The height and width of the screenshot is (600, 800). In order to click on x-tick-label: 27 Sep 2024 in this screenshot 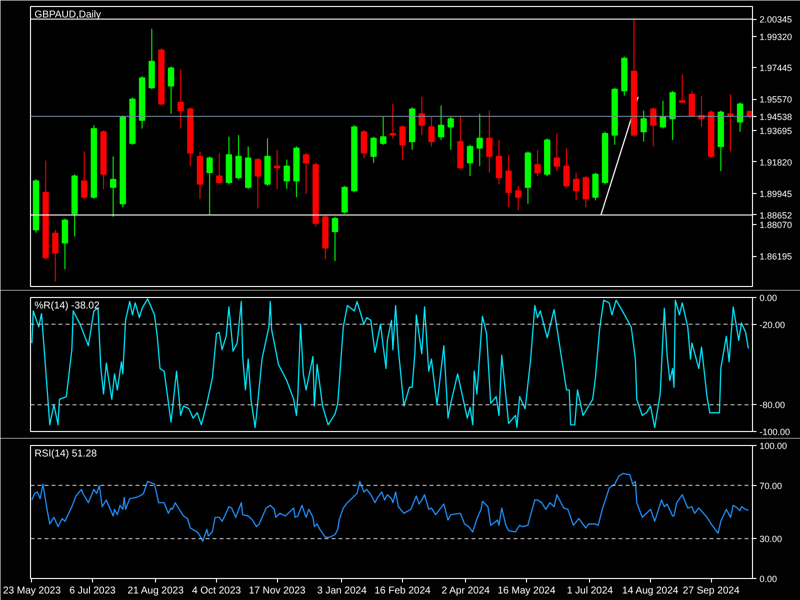, I will do `click(711, 591)`.